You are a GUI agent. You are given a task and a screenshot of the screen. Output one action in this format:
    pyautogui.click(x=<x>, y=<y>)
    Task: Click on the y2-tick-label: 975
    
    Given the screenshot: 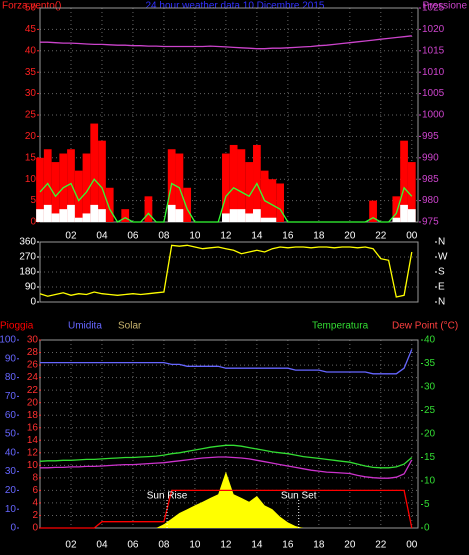 What is the action you would take?
    pyautogui.click(x=430, y=222)
    